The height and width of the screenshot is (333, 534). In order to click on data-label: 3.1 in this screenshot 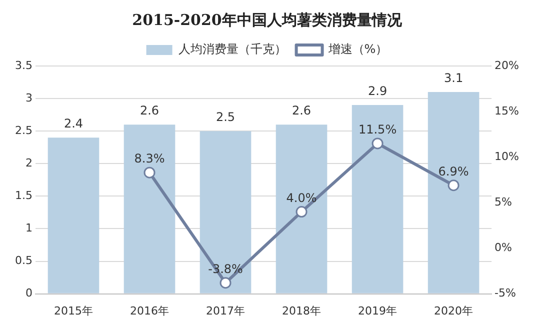, I will do `click(454, 78)`.